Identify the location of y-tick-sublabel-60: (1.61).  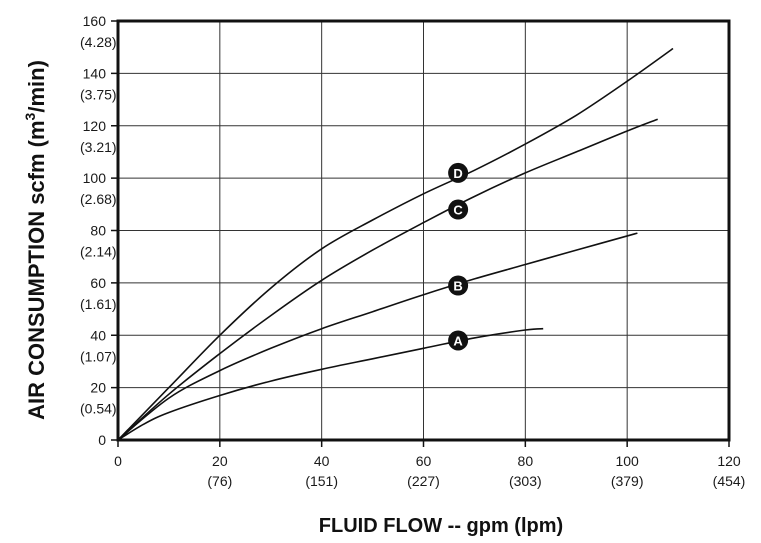
(98, 304).